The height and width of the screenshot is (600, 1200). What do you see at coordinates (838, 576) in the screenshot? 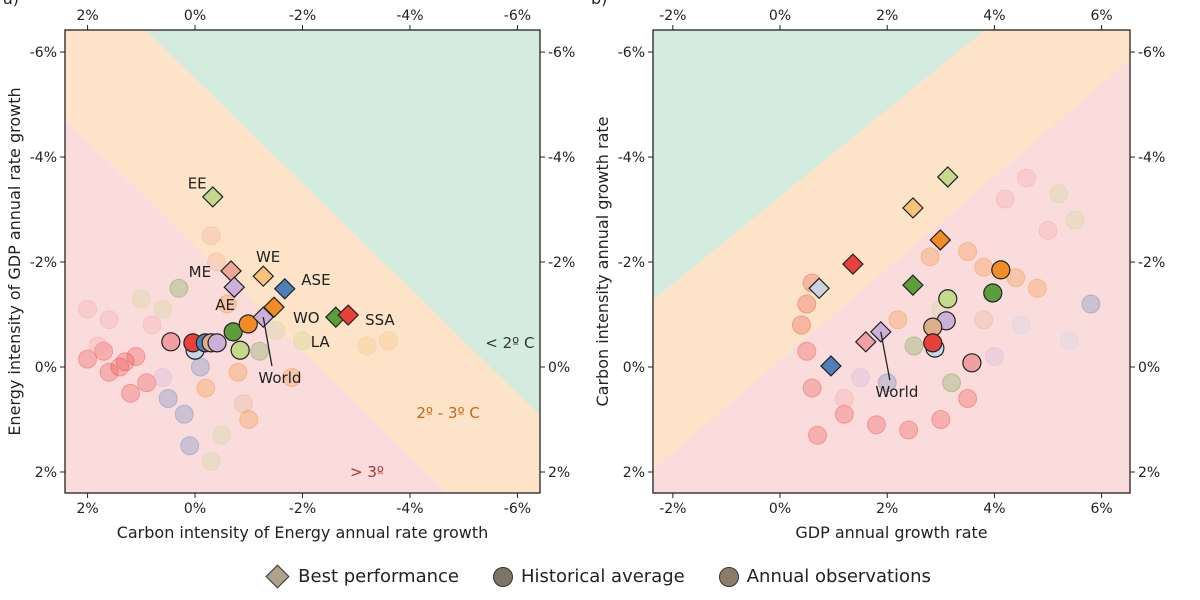
I see `legend-label: Annual observations` at bounding box center [838, 576].